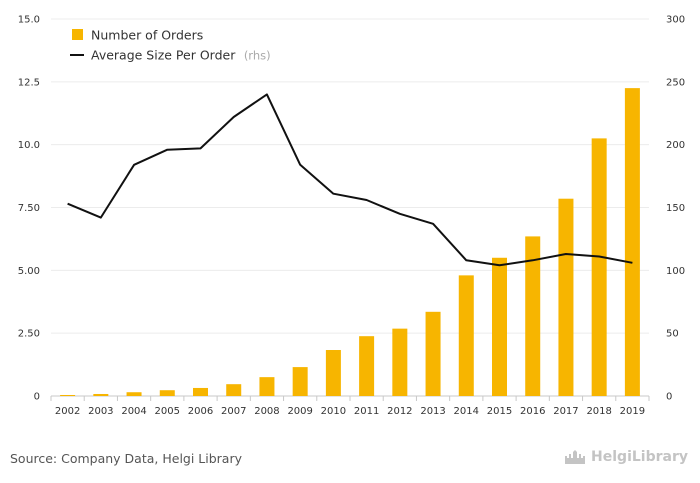 The width and height of the screenshot is (700, 483). I want to click on x-tick-label: 2015, so click(499, 411).